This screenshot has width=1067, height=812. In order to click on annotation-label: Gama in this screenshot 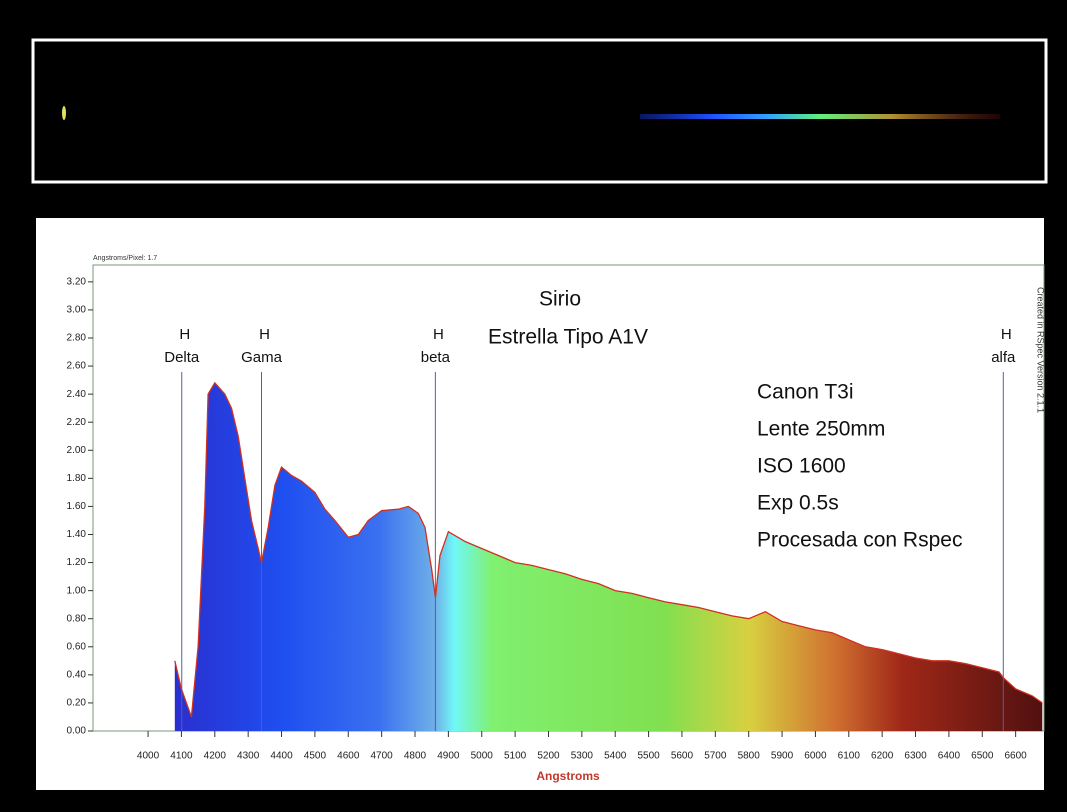, I will do `click(262, 357)`.